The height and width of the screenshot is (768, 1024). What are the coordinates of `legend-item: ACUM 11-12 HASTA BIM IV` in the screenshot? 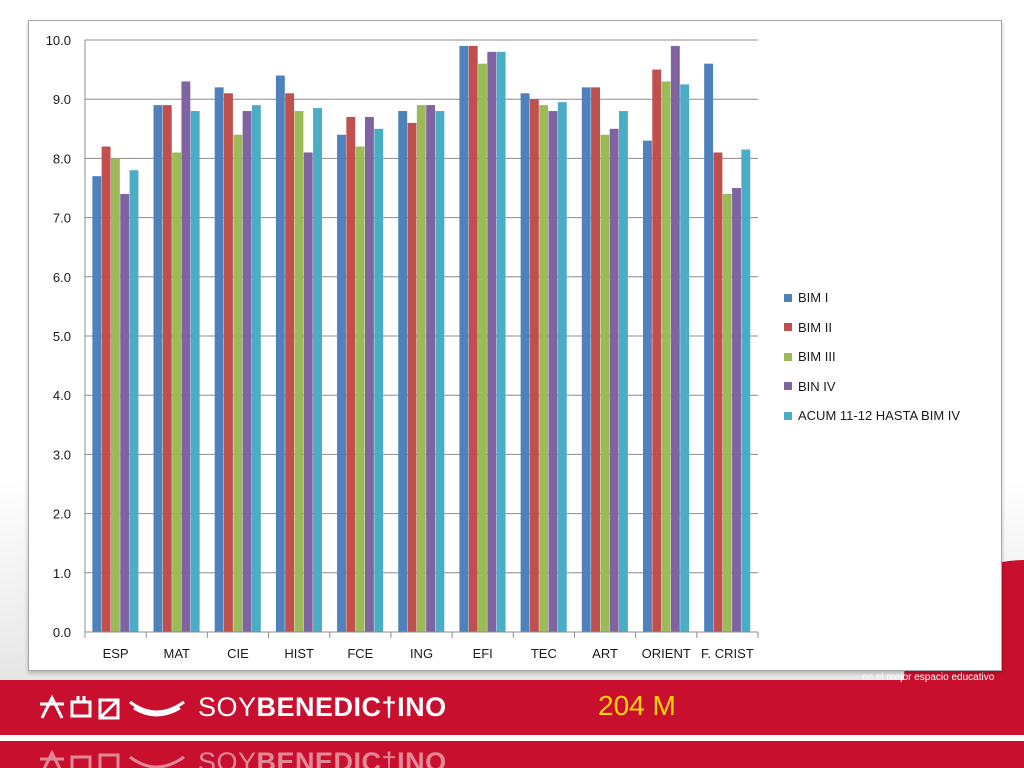 It's located at (872, 416).